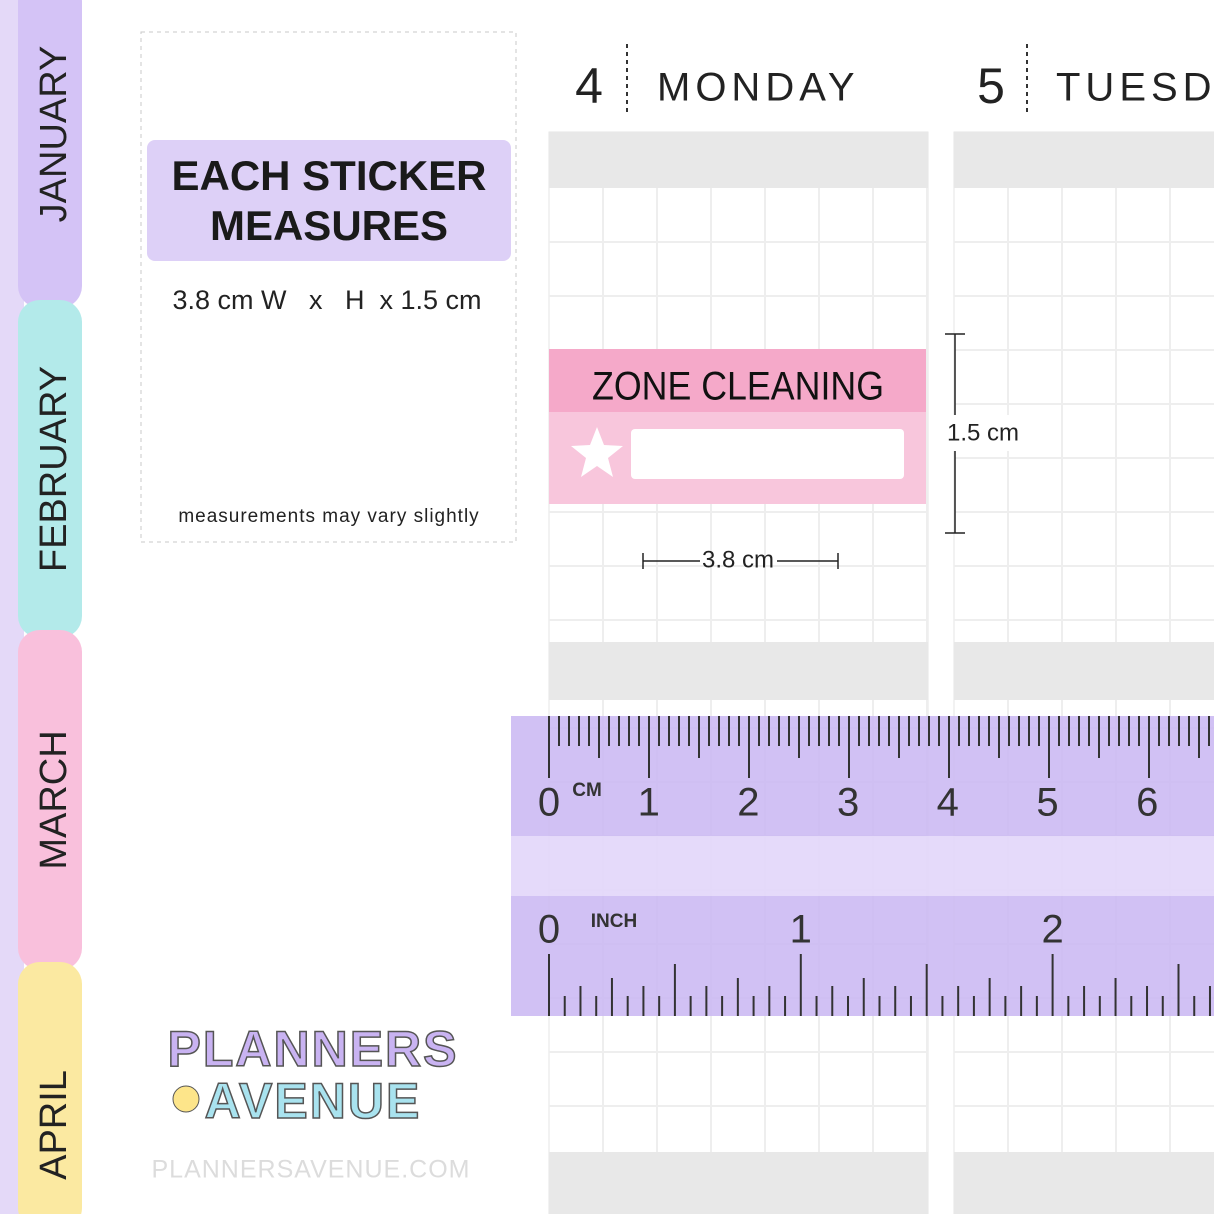 This screenshot has height=1214, width=1214. I want to click on inch-label: 0, so click(549, 930).